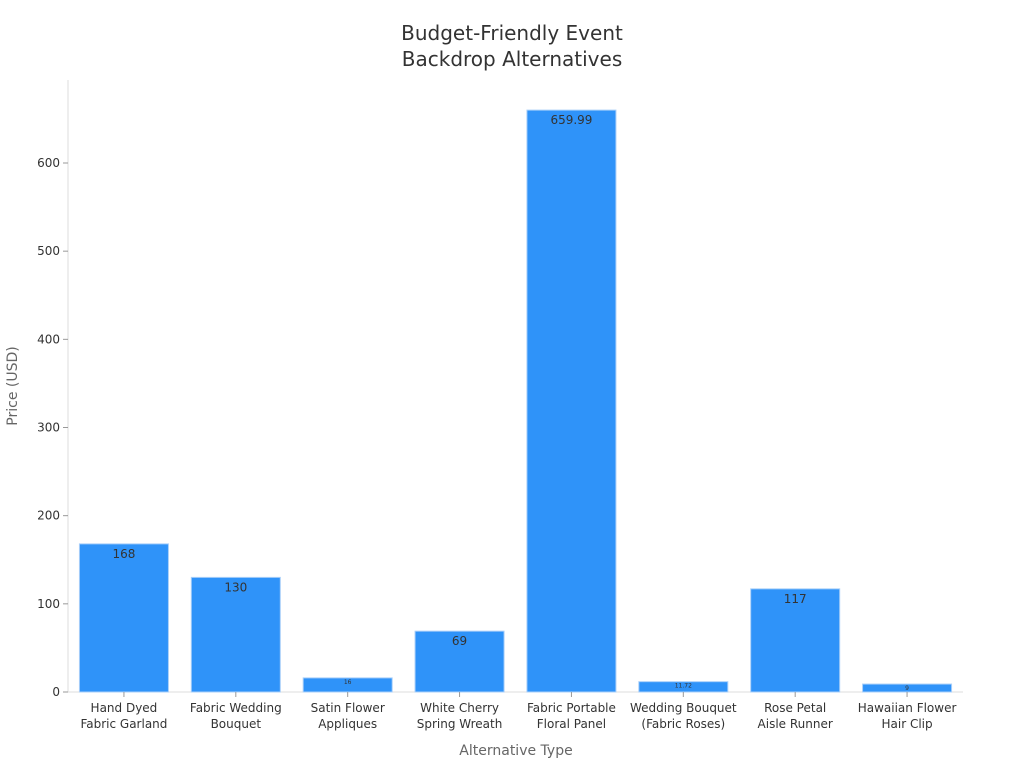  What do you see at coordinates (48, 339) in the screenshot?
I see `y-tick-label: 400` at bounding box center [48, 339].